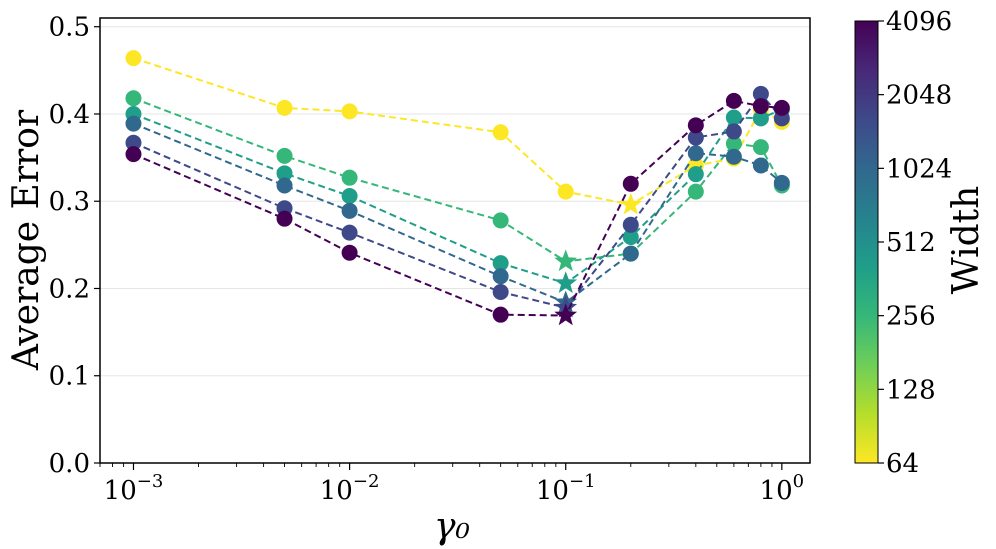  What do you see at coordinates (452, 526) in the screenshot?
I see `x-axis-title: γ₀` at bounding box center [452, 526].